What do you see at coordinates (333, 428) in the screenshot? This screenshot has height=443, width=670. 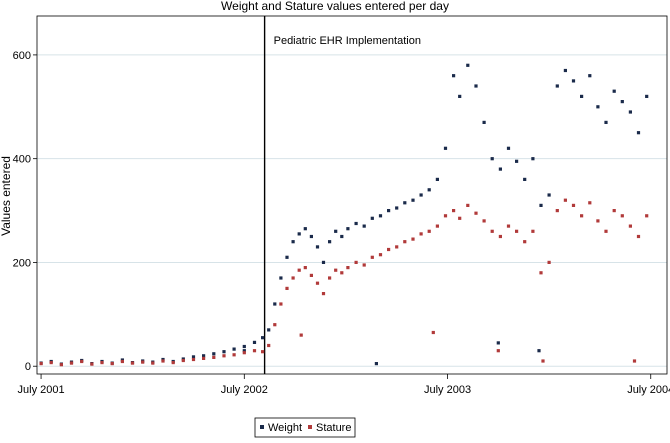 I see `legend-label-stature: Stature` at bounding box center [333, 428].